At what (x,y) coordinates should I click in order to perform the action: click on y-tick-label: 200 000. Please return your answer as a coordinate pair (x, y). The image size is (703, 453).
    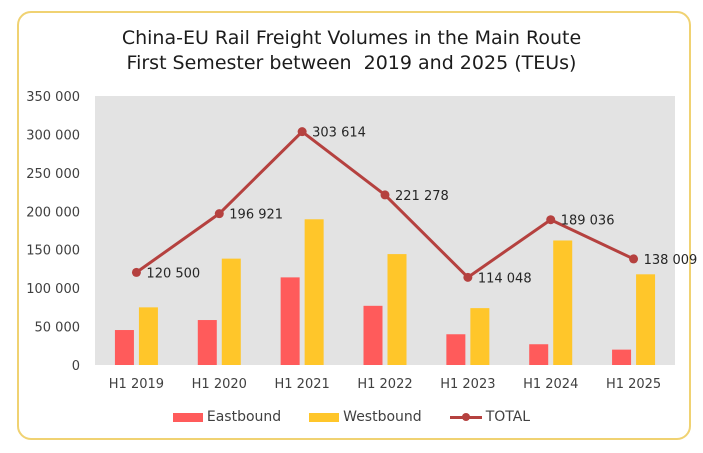
    Looking at the image, I should click on (53, 212).